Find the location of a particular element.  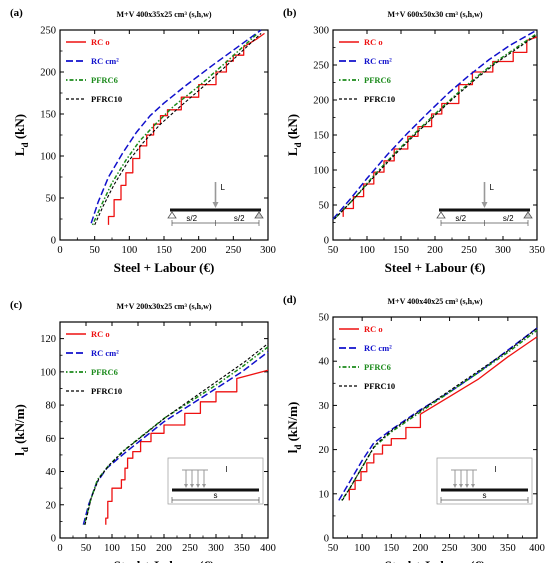

x-tick-label: 0 is located at coordinates (59, 250).